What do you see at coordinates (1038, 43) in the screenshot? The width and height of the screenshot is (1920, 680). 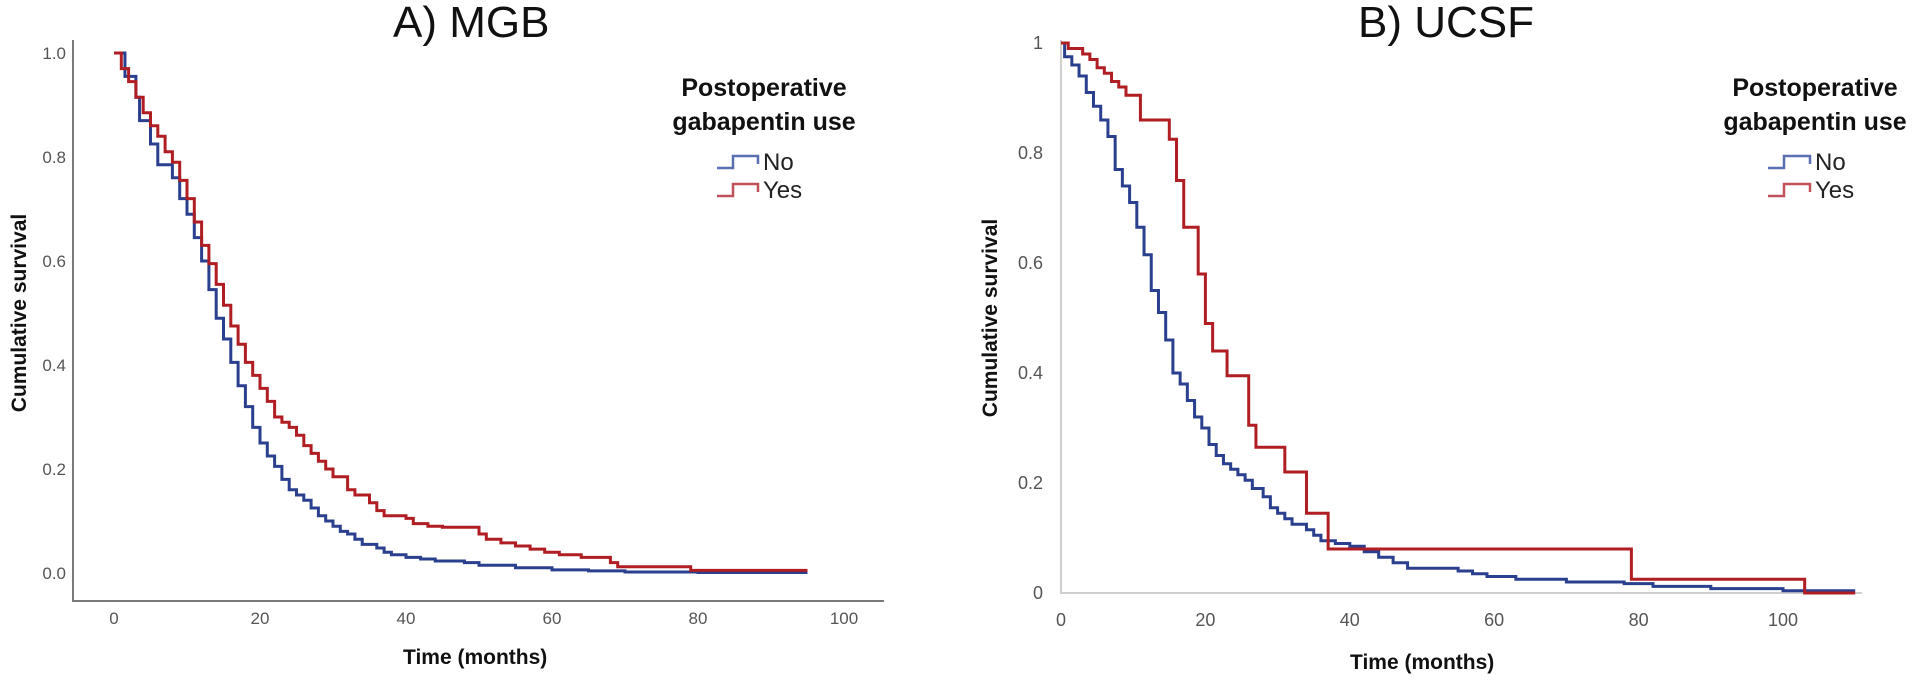 I see `y-tick-label: 1` at bounding box center [1038, 43].